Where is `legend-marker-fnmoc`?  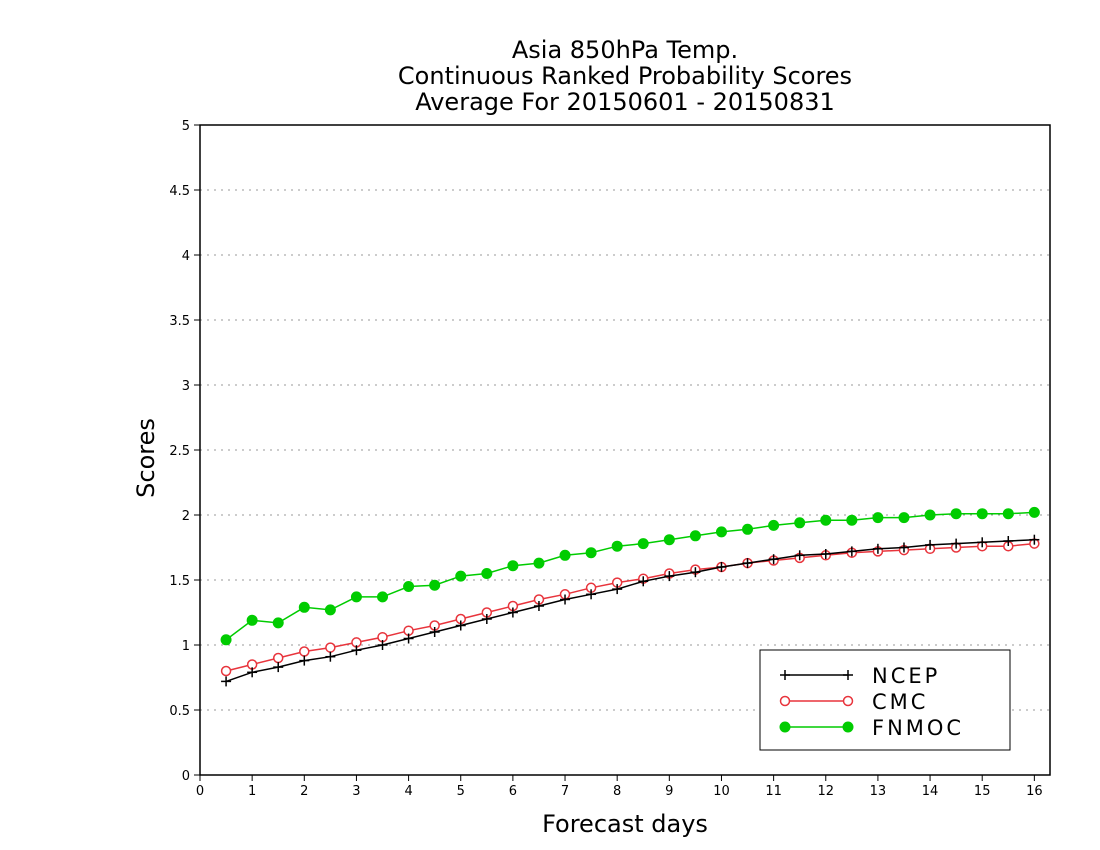 legend-marker-fnmoc is located at coordinates (785, 727).